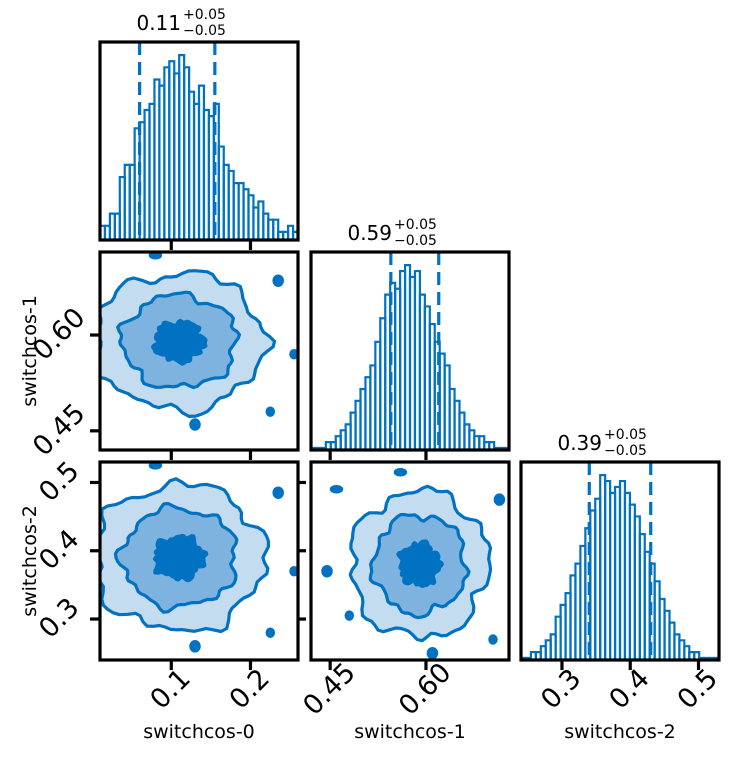 The image size is (734, 761). I want to click on x-axis-label: switchcos-1, so click(410, 732).